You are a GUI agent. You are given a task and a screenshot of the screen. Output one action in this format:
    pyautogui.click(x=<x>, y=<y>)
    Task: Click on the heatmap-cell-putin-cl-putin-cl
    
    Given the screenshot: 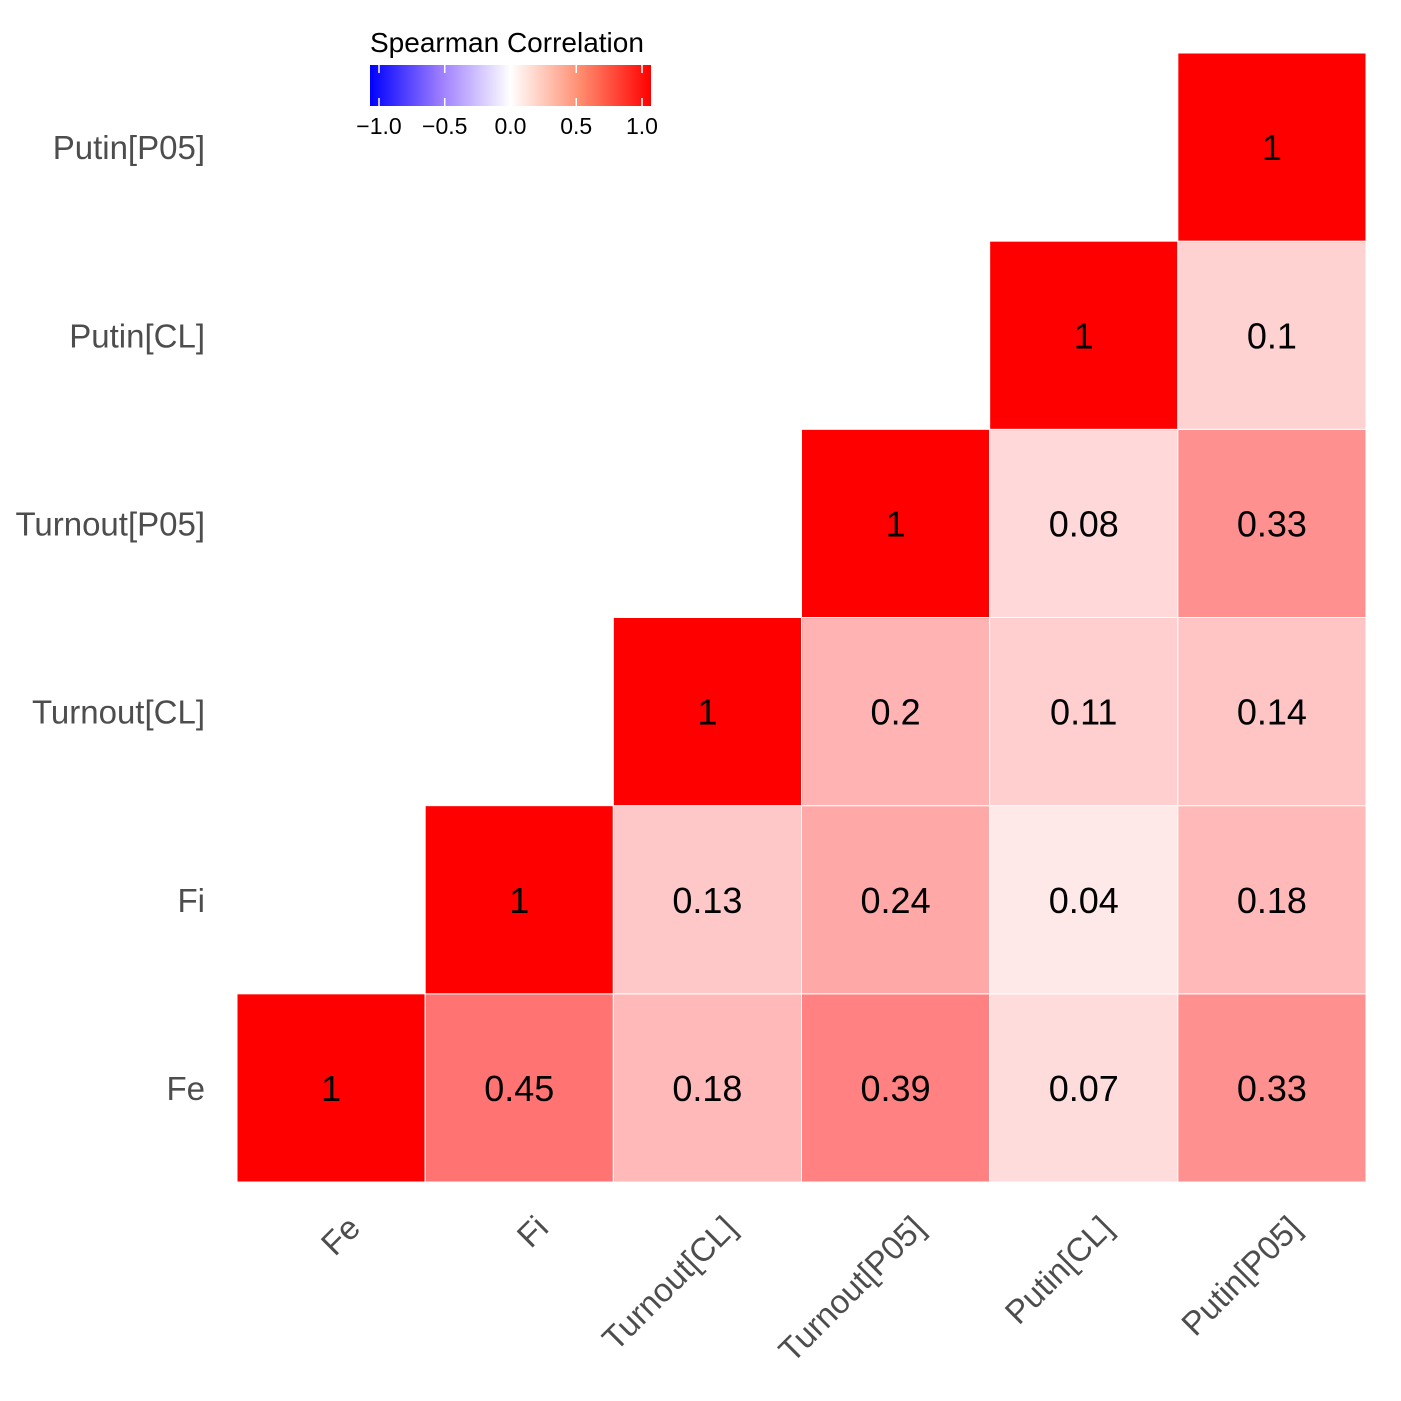 What is the action you would take?
    pyautogui.click(x=1084, y=335)
    